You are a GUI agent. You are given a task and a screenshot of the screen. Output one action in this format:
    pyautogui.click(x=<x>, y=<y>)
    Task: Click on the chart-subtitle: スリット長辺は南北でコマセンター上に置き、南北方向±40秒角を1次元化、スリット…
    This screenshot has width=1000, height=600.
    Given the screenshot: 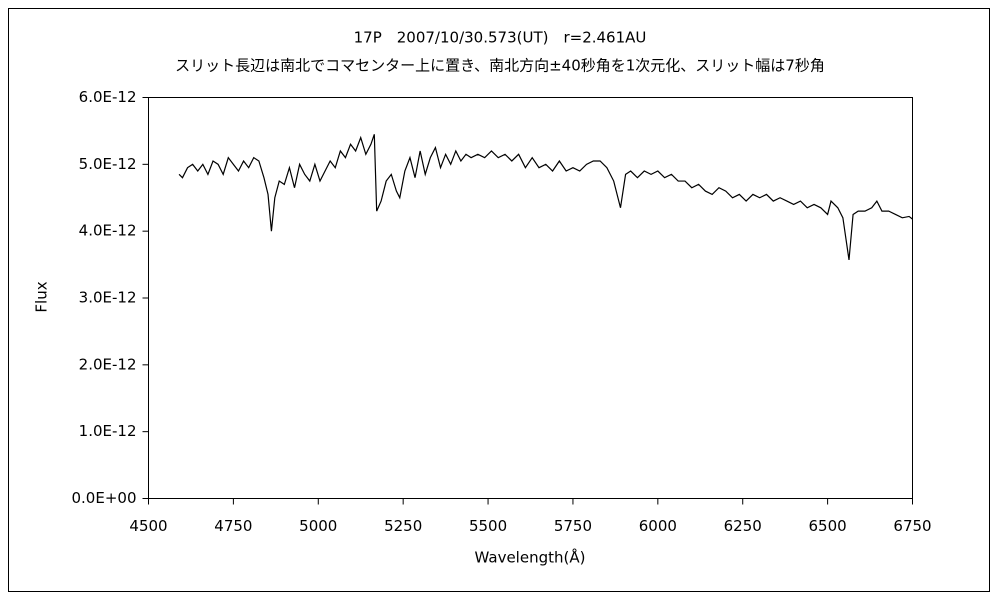 What is the action you would take?
    pyautogui.click(x=500, y=66)
    